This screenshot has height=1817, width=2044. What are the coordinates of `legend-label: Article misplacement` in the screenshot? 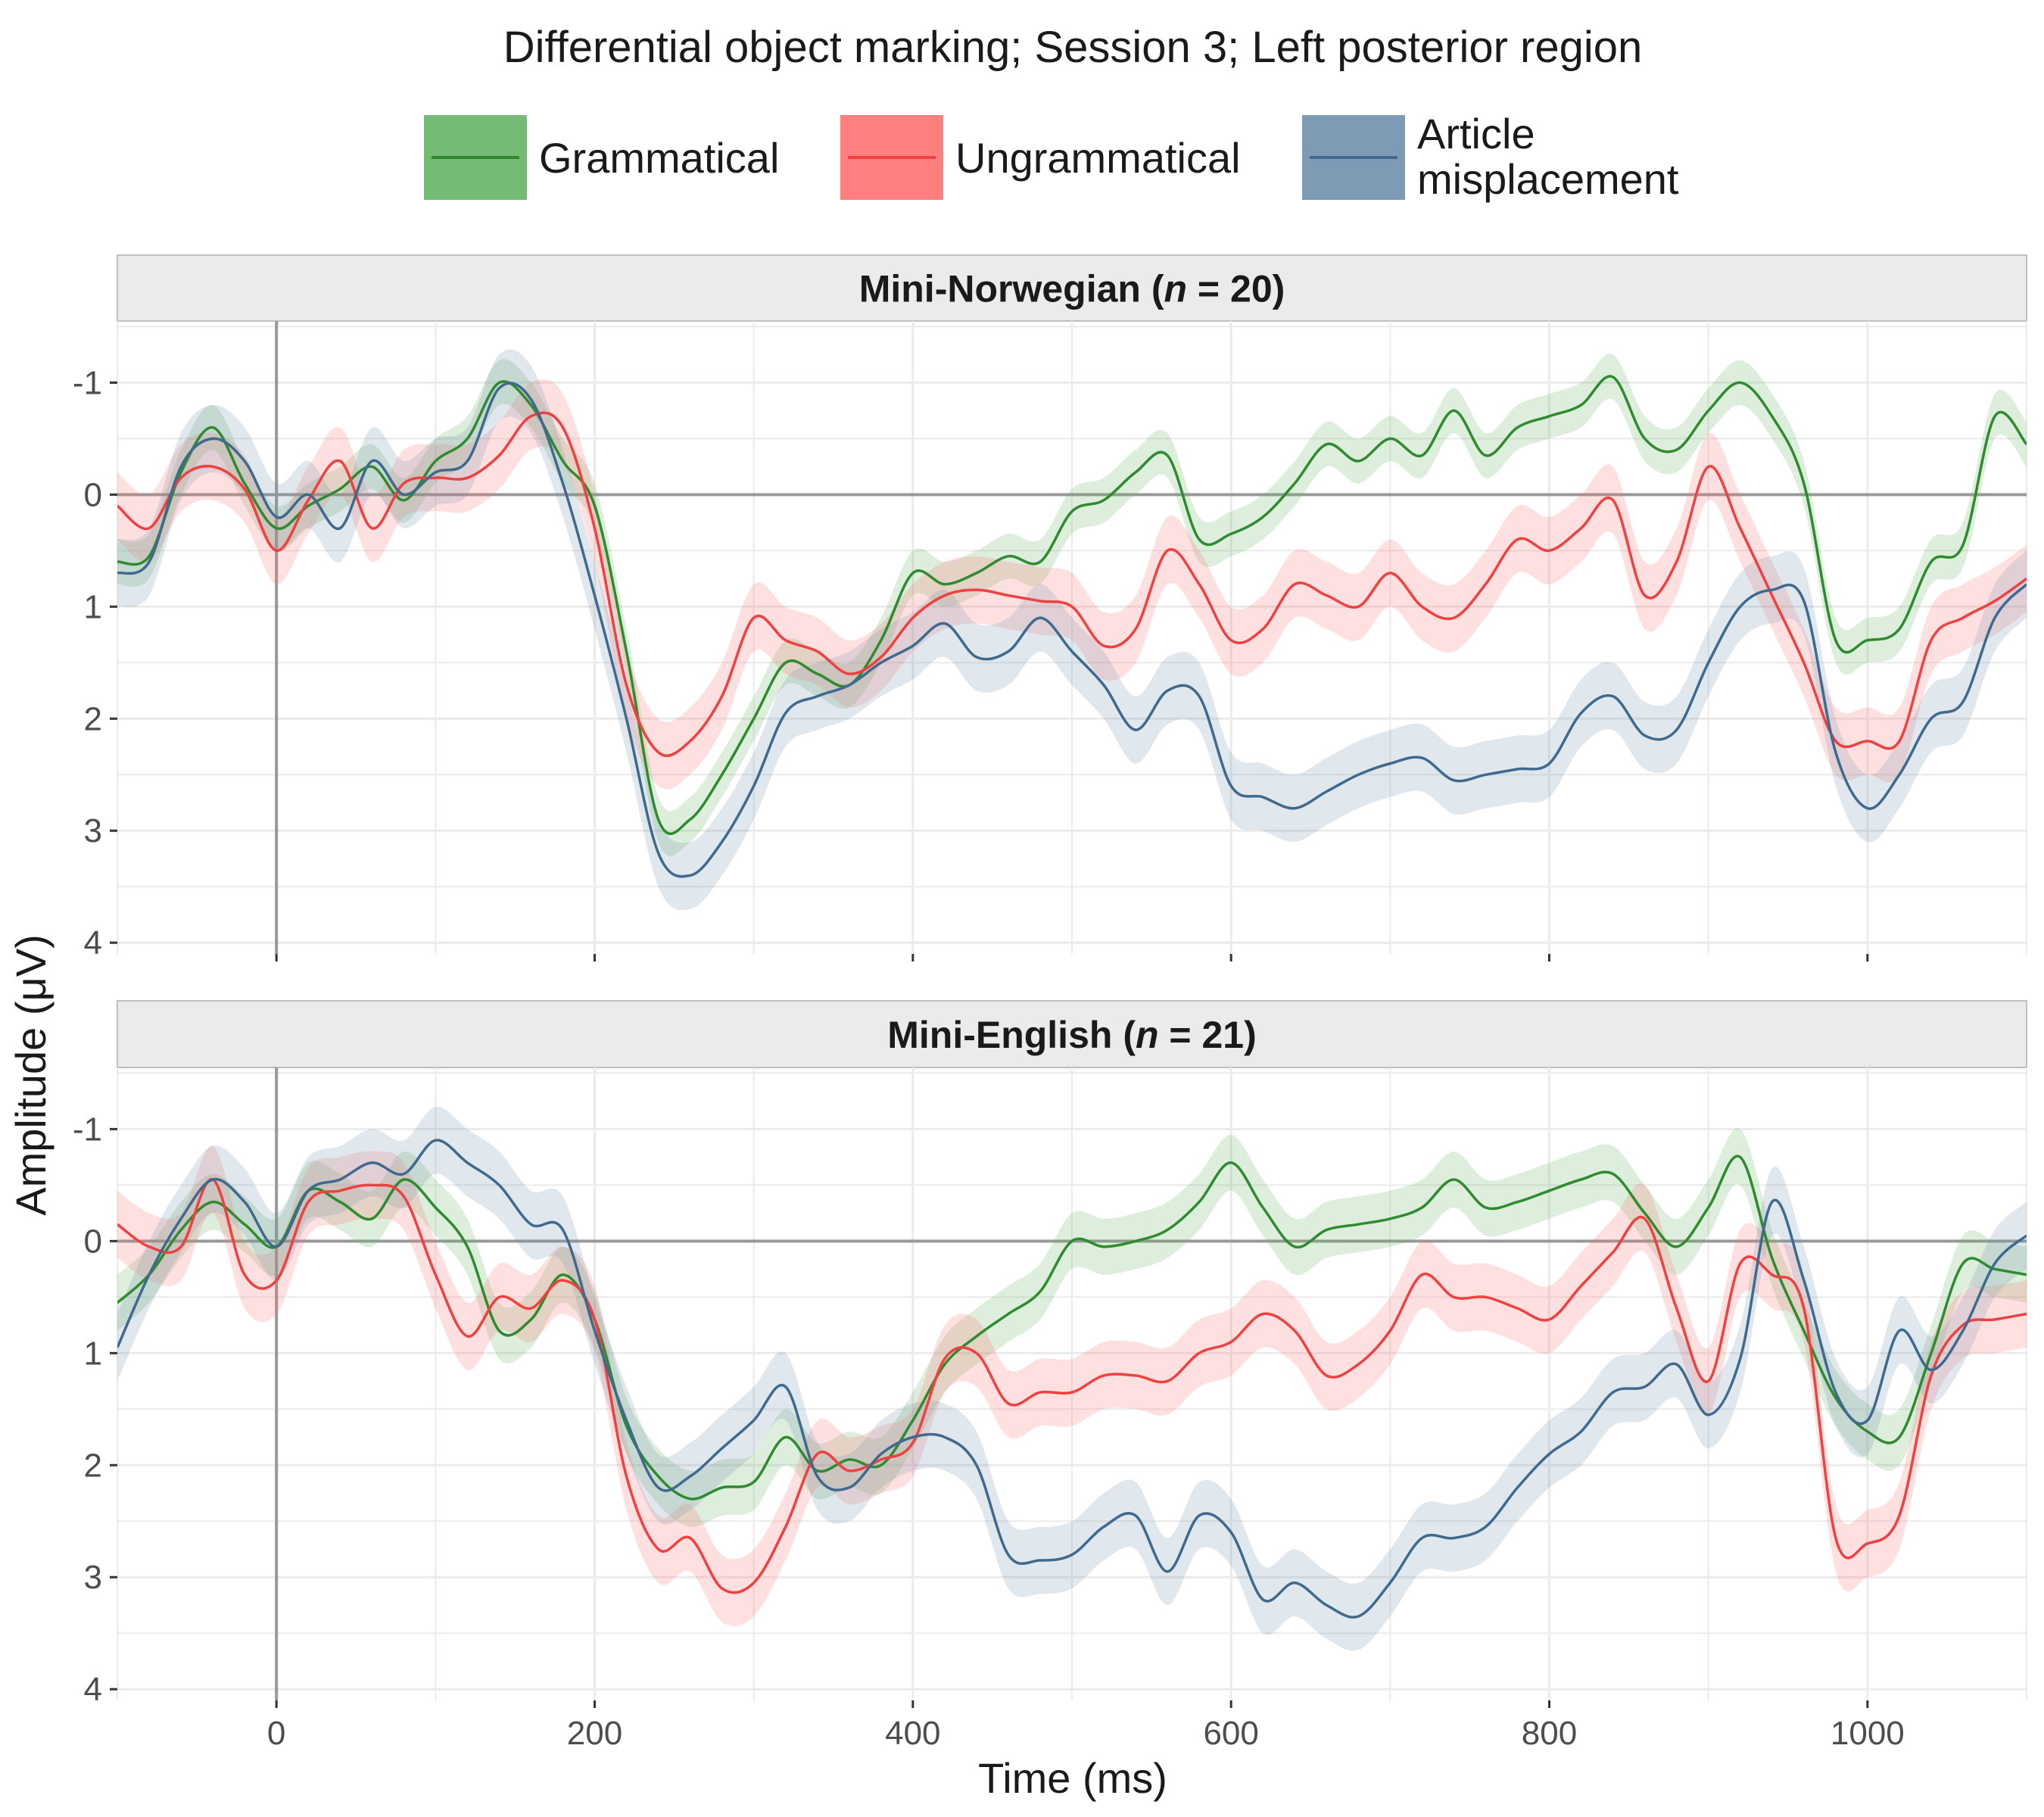 It's located at (1548, 156).